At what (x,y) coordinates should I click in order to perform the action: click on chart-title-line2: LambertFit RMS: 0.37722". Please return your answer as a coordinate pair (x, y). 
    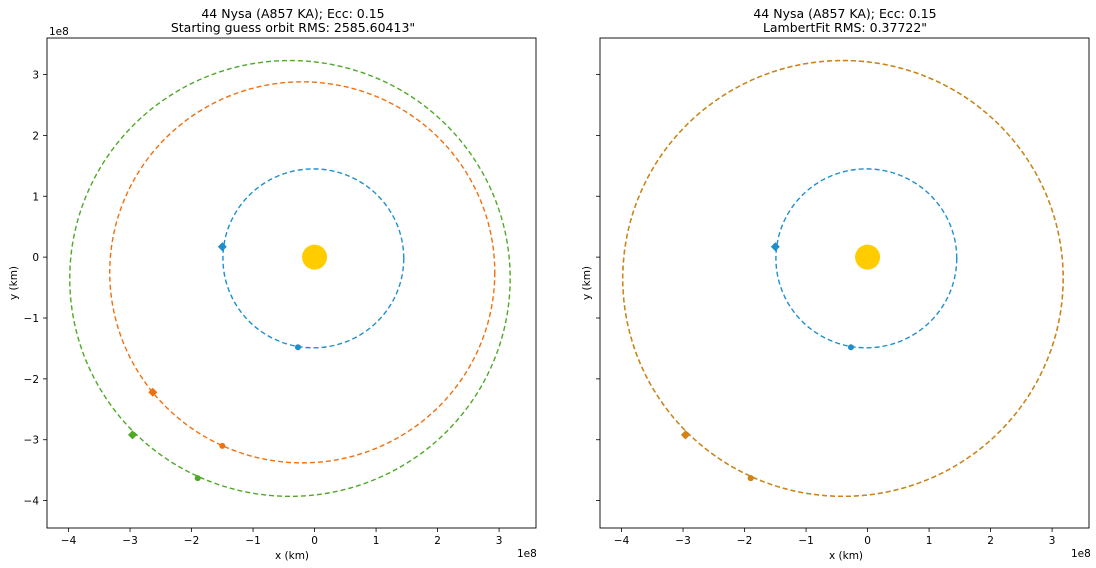
    Looking at the image, I should click on (845, 27).